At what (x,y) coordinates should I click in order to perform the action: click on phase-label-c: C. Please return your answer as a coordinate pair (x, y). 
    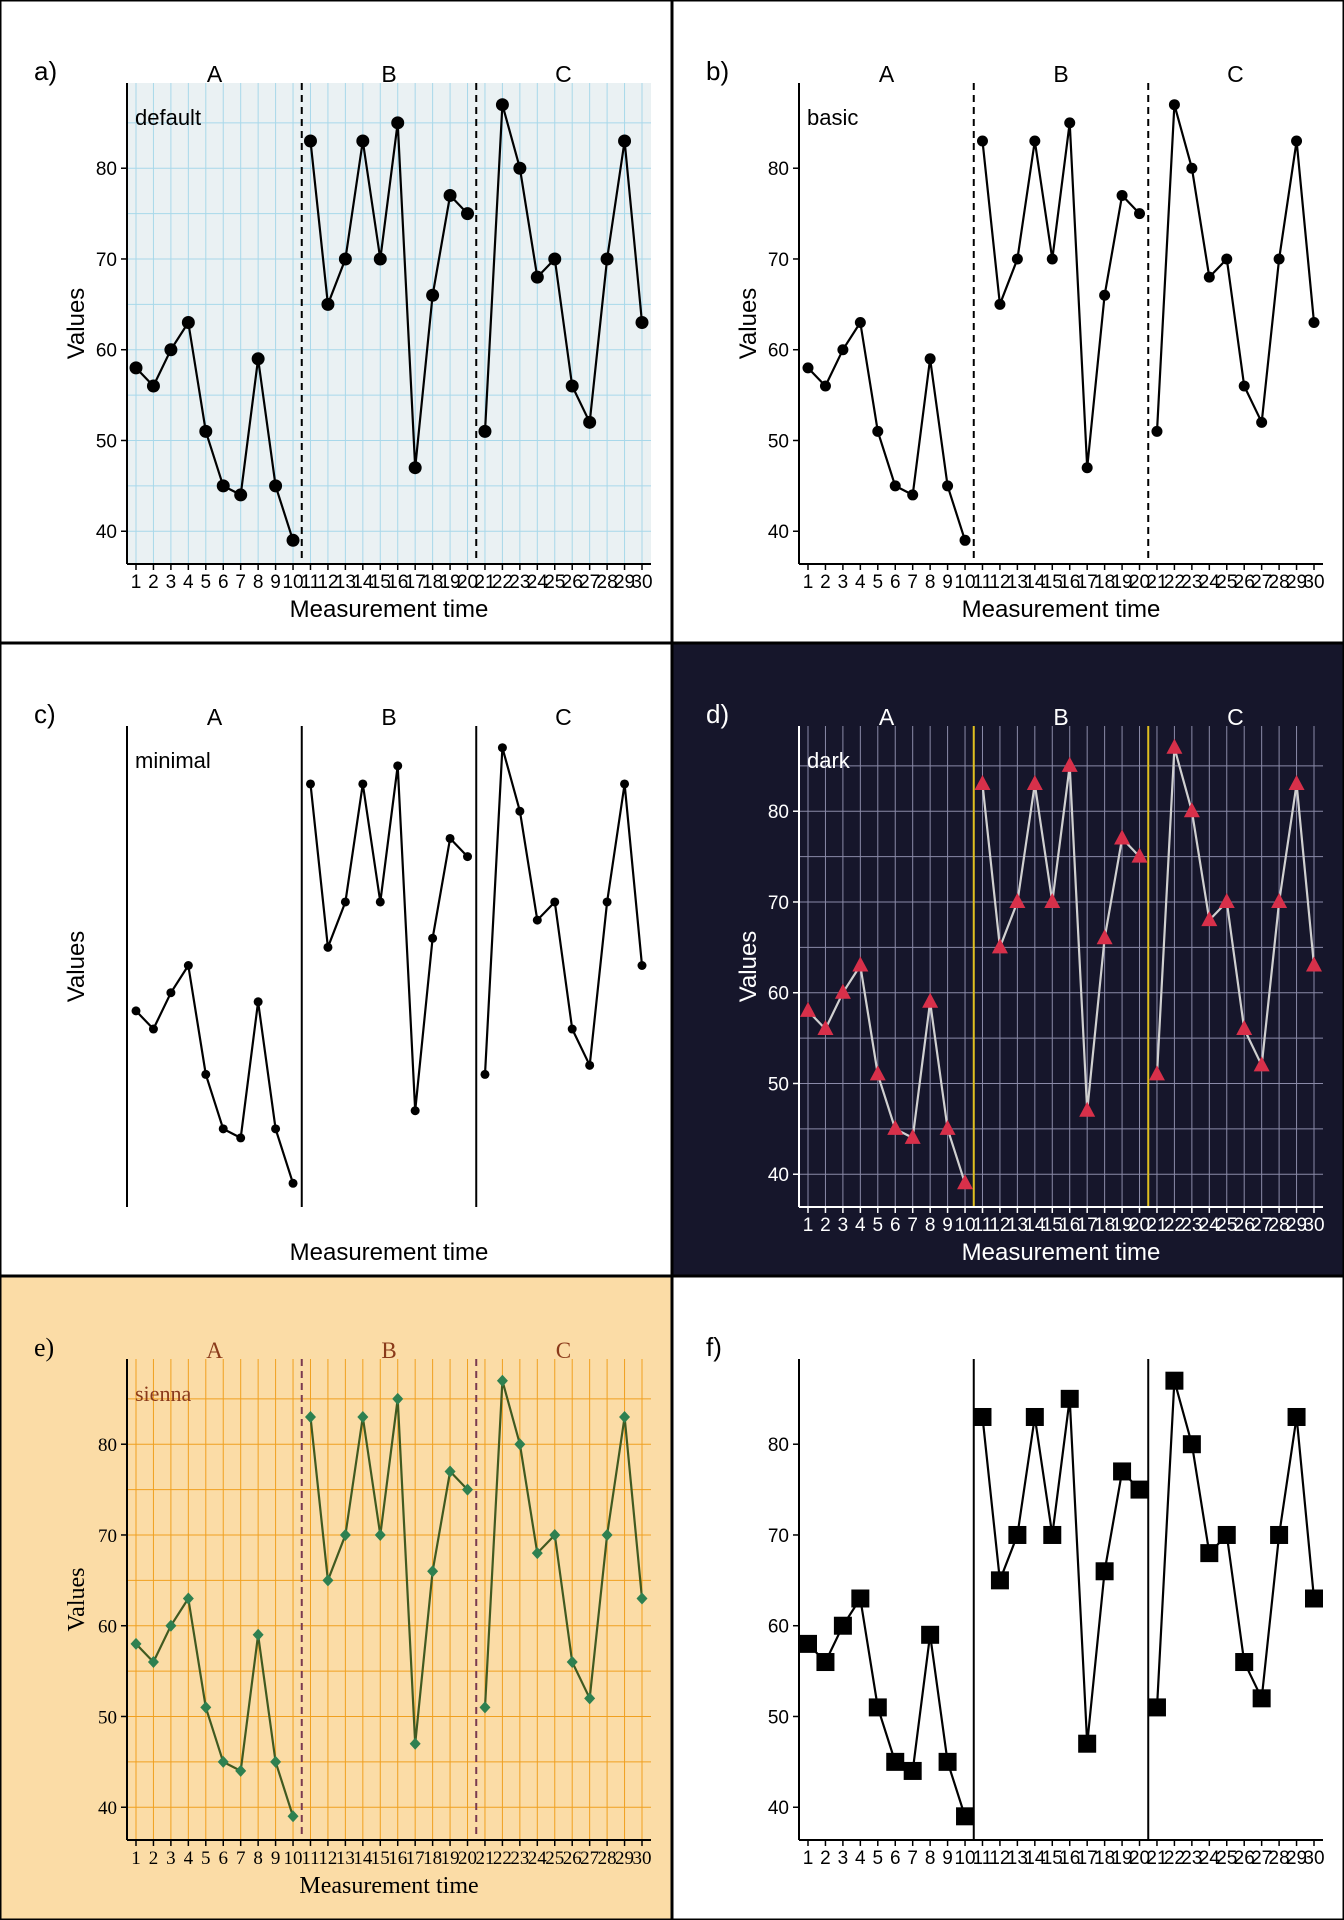
    Looking at the image, I should click on (563, 717).